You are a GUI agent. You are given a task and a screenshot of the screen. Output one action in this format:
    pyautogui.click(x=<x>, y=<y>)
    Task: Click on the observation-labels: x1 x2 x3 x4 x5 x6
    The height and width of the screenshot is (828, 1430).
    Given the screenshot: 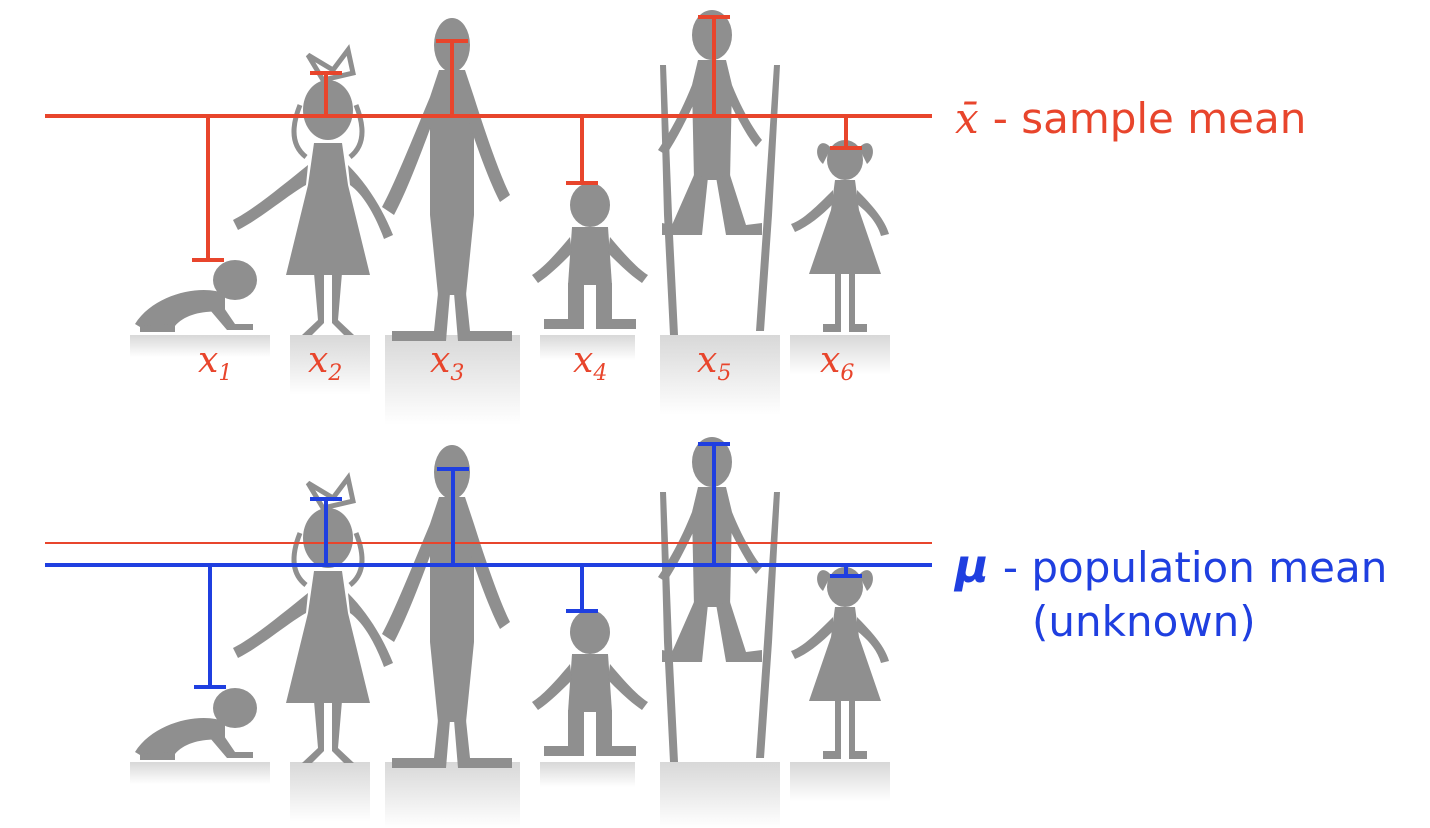 What is the action you would take?
    pyautogui.click(x=526, y=363)
    